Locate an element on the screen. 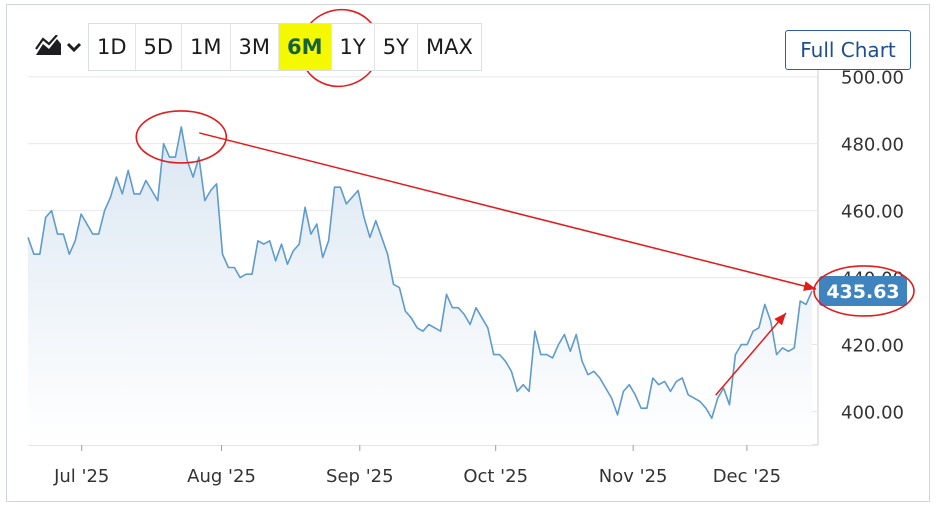 This screenshot has height=508, width=936. recent-rise-arrow-head is located at coordinates (780, 319).